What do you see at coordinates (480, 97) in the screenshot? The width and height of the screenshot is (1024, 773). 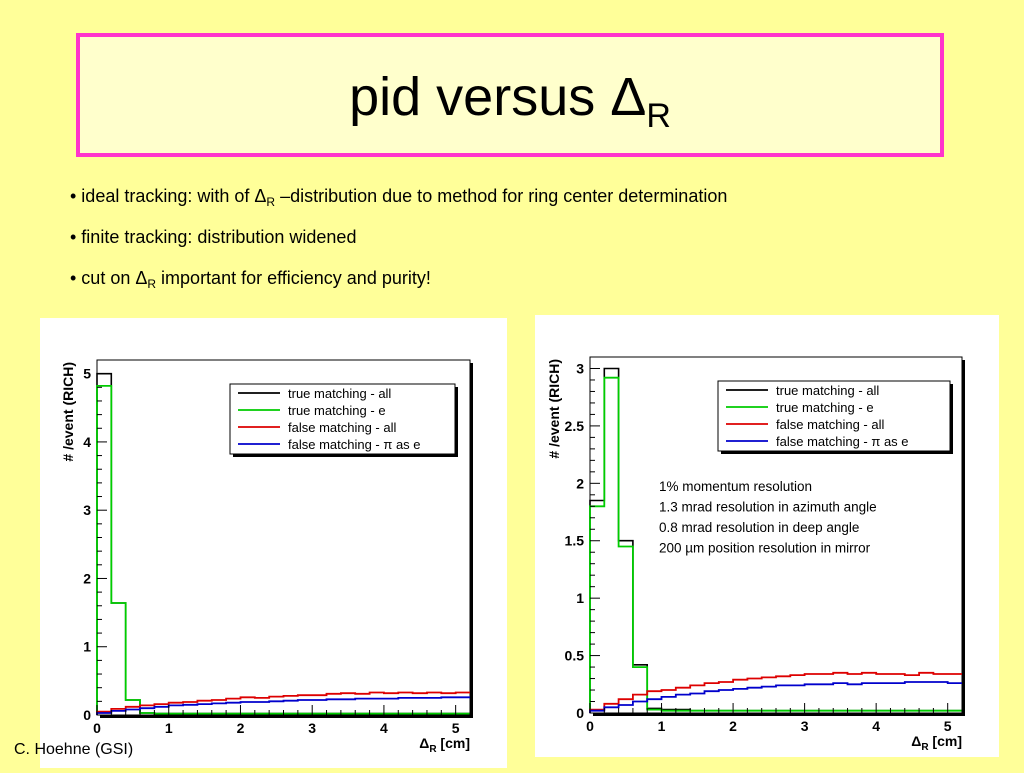 I see `title-text: pid versus` at bounding box center [480, 97].